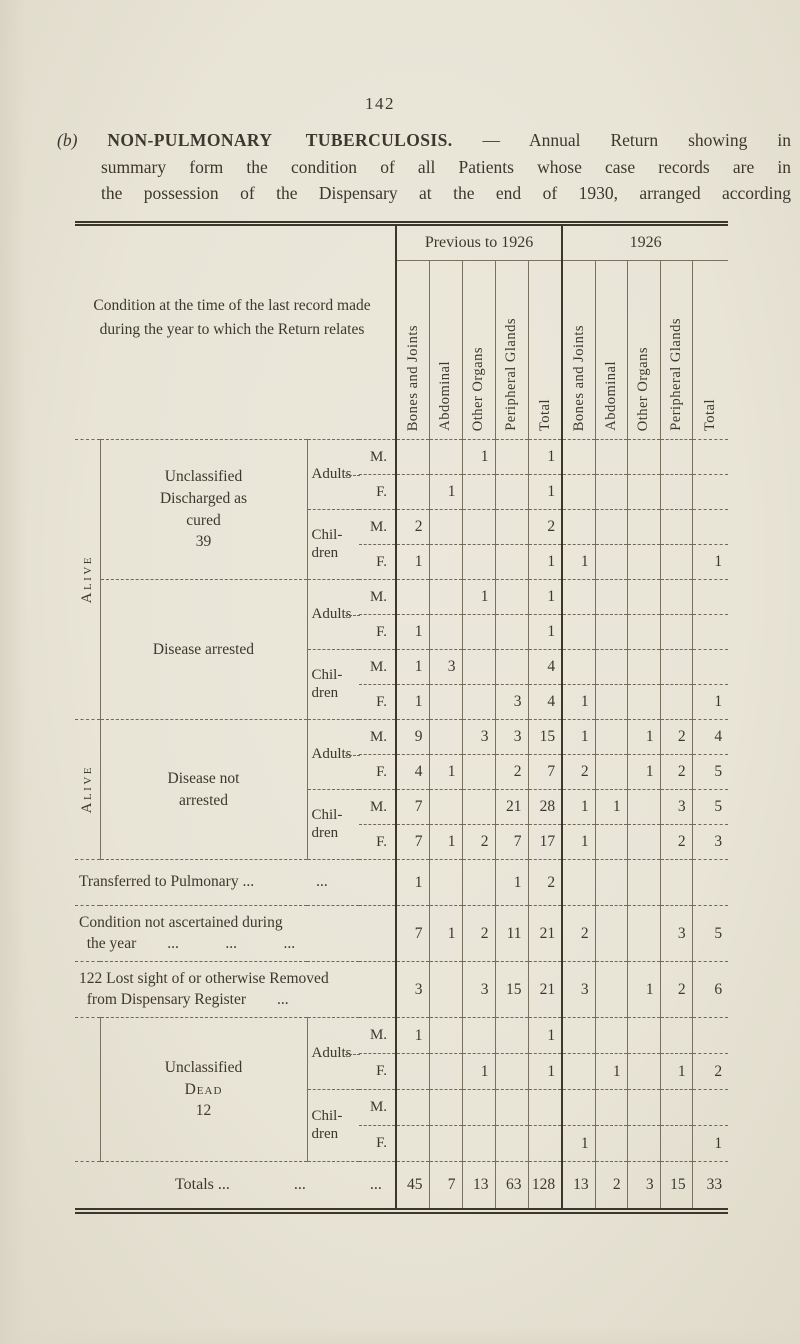 This screenshot has height=1344, width=800. Describe the element at coordinates (710, 737) in the screenshot. I see `value-cell: 4` at that location.